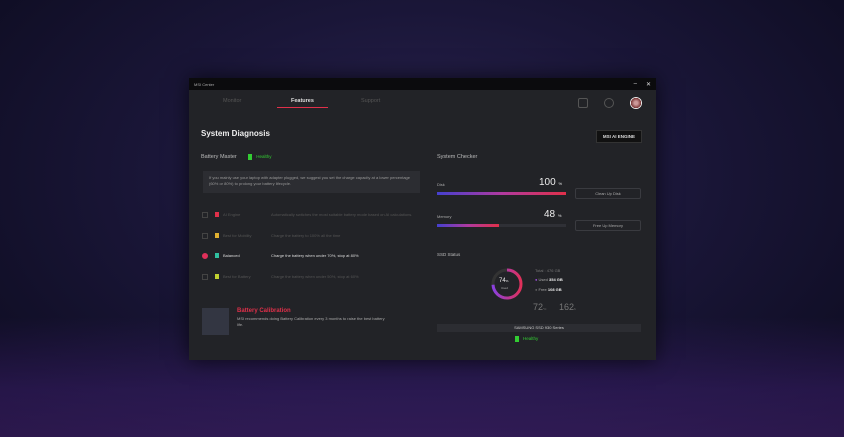 This screenshot has height=437, width=844. I want to click on battery-master-title: Battery Master, so click(219, 157).